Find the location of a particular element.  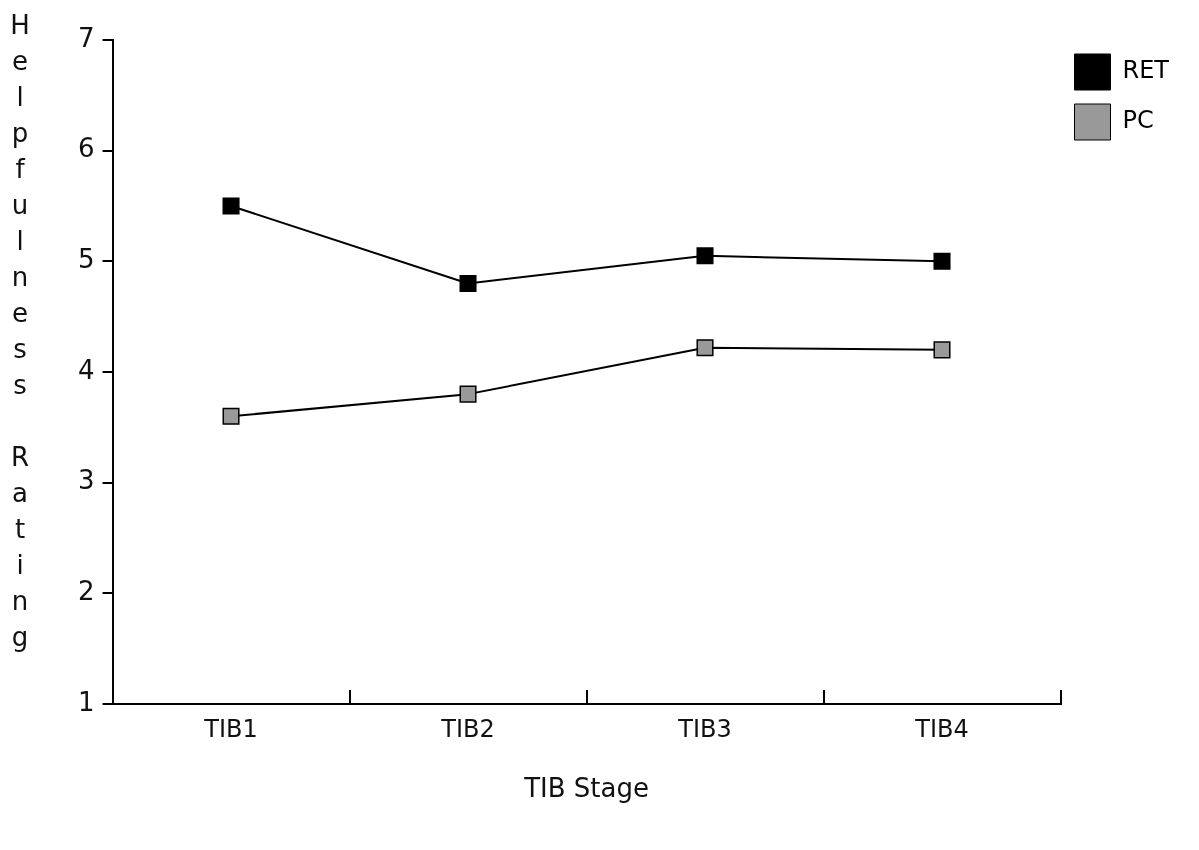

y-tick-label: 4 is located at coordinates (86, 369).